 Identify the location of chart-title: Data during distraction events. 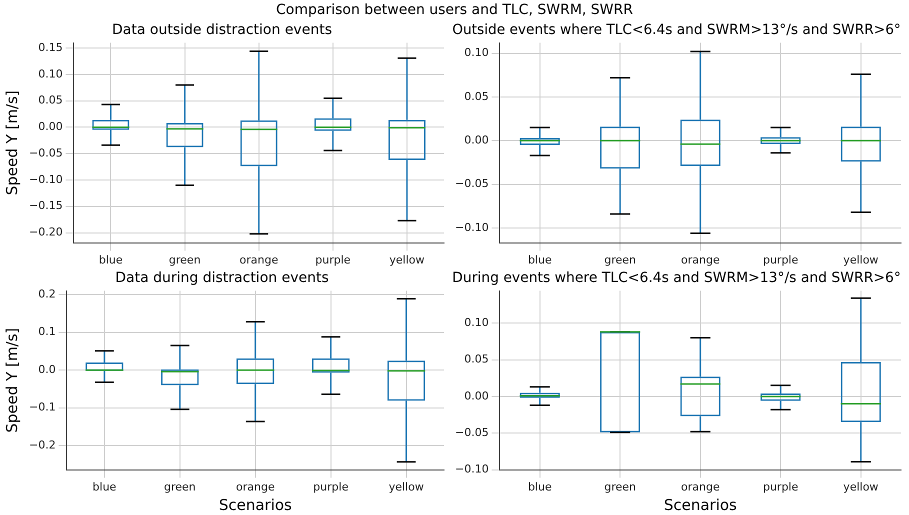
(222, 278).